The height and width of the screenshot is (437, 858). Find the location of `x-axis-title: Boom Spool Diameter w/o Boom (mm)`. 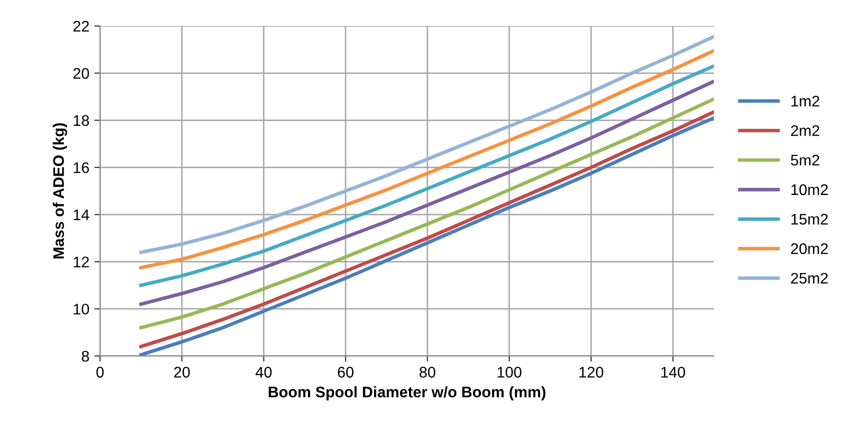

x-axis-title: Boom Spool Diameter w/o Boom (mm) is located at coordinates (407, 393).